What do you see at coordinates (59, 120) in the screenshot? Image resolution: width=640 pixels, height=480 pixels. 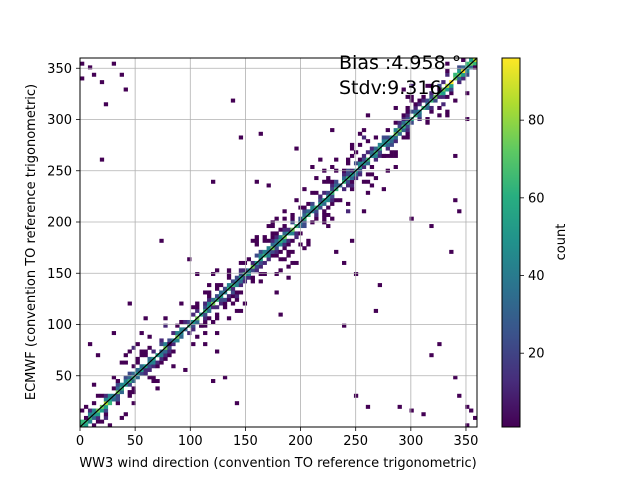 I see `y-tick-label: 300` at bounding box center [59, 120].